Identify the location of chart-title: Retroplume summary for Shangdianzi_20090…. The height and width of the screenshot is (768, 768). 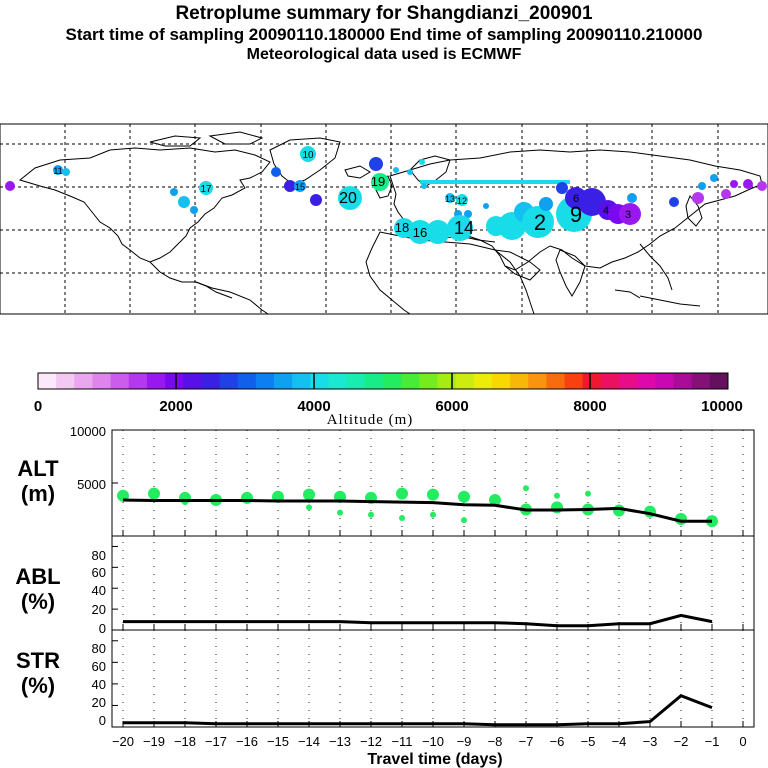
(384, 13).